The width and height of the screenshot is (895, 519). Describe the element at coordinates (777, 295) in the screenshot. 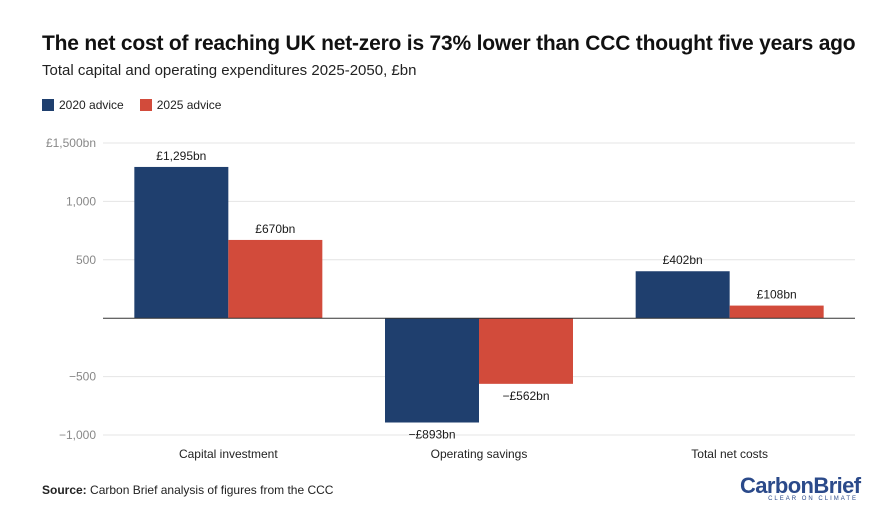

I see `data-label: £108bn` at that location.